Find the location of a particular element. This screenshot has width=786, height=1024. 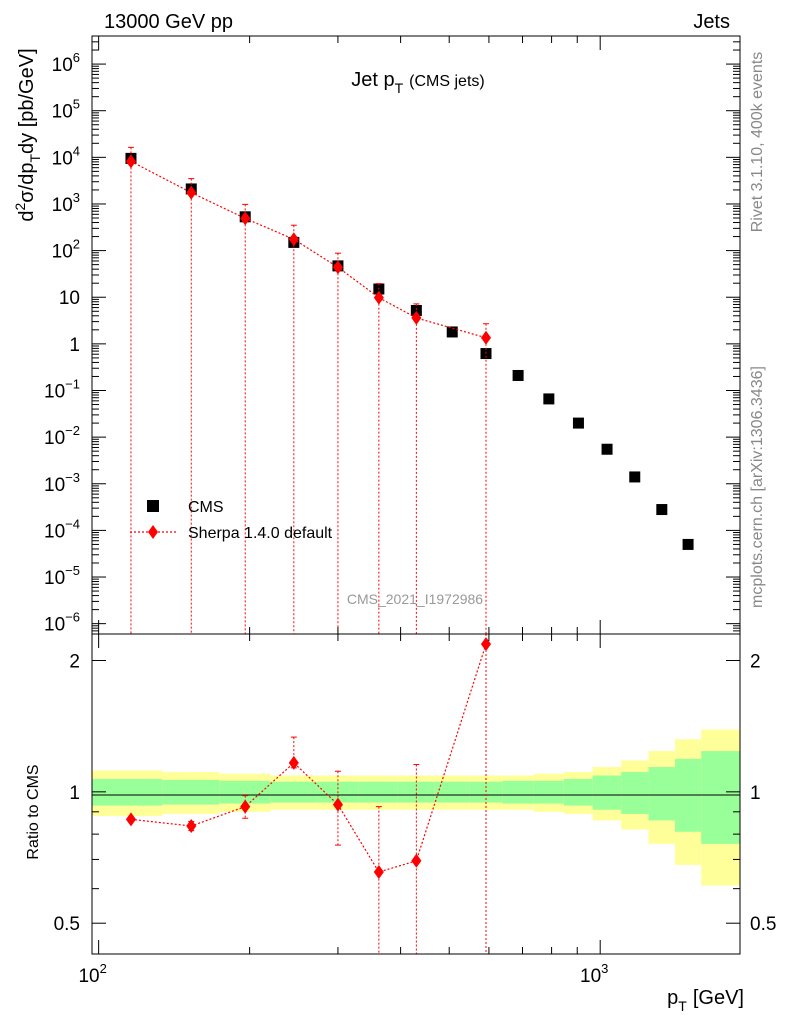

ylabel-rest: dy [pb/GeV] is located at coordinates (27, 101).